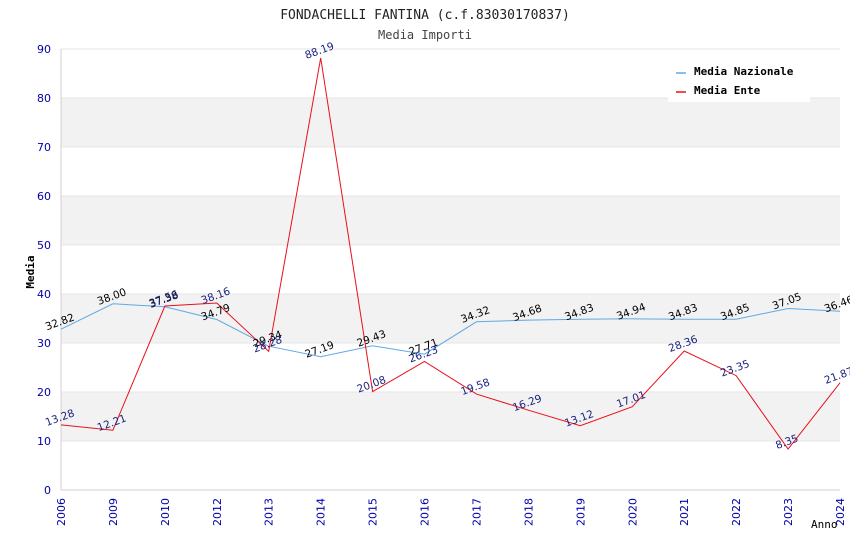 This screenshot has width=850, height=550. Describe the element at coordinates (44, 147) in the screenshot. I see `y-tick-label: 70` at that location.